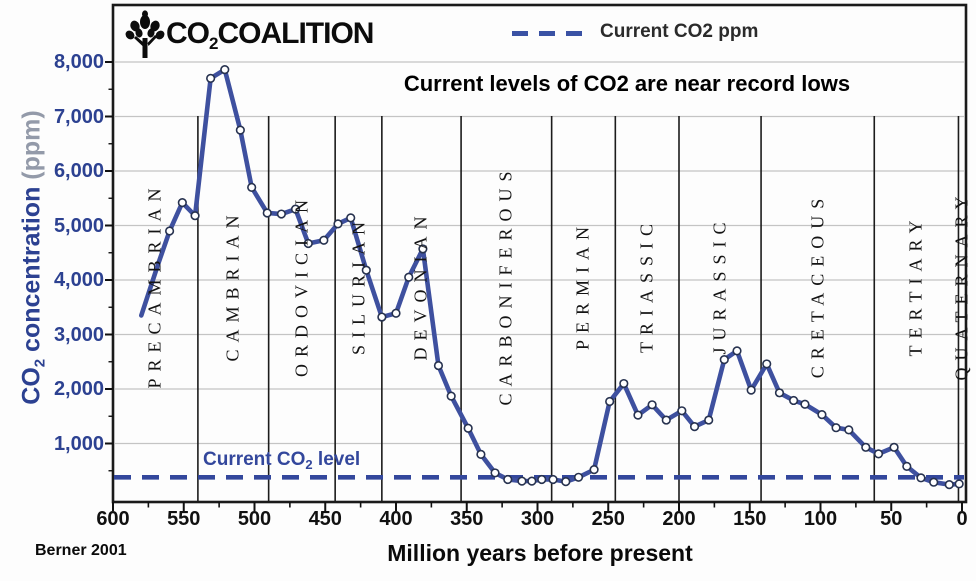  What do you see at coordinates (608, 519) in the screenshot?
I see `x-tick-label: 250` at bounding box center [608, 519].